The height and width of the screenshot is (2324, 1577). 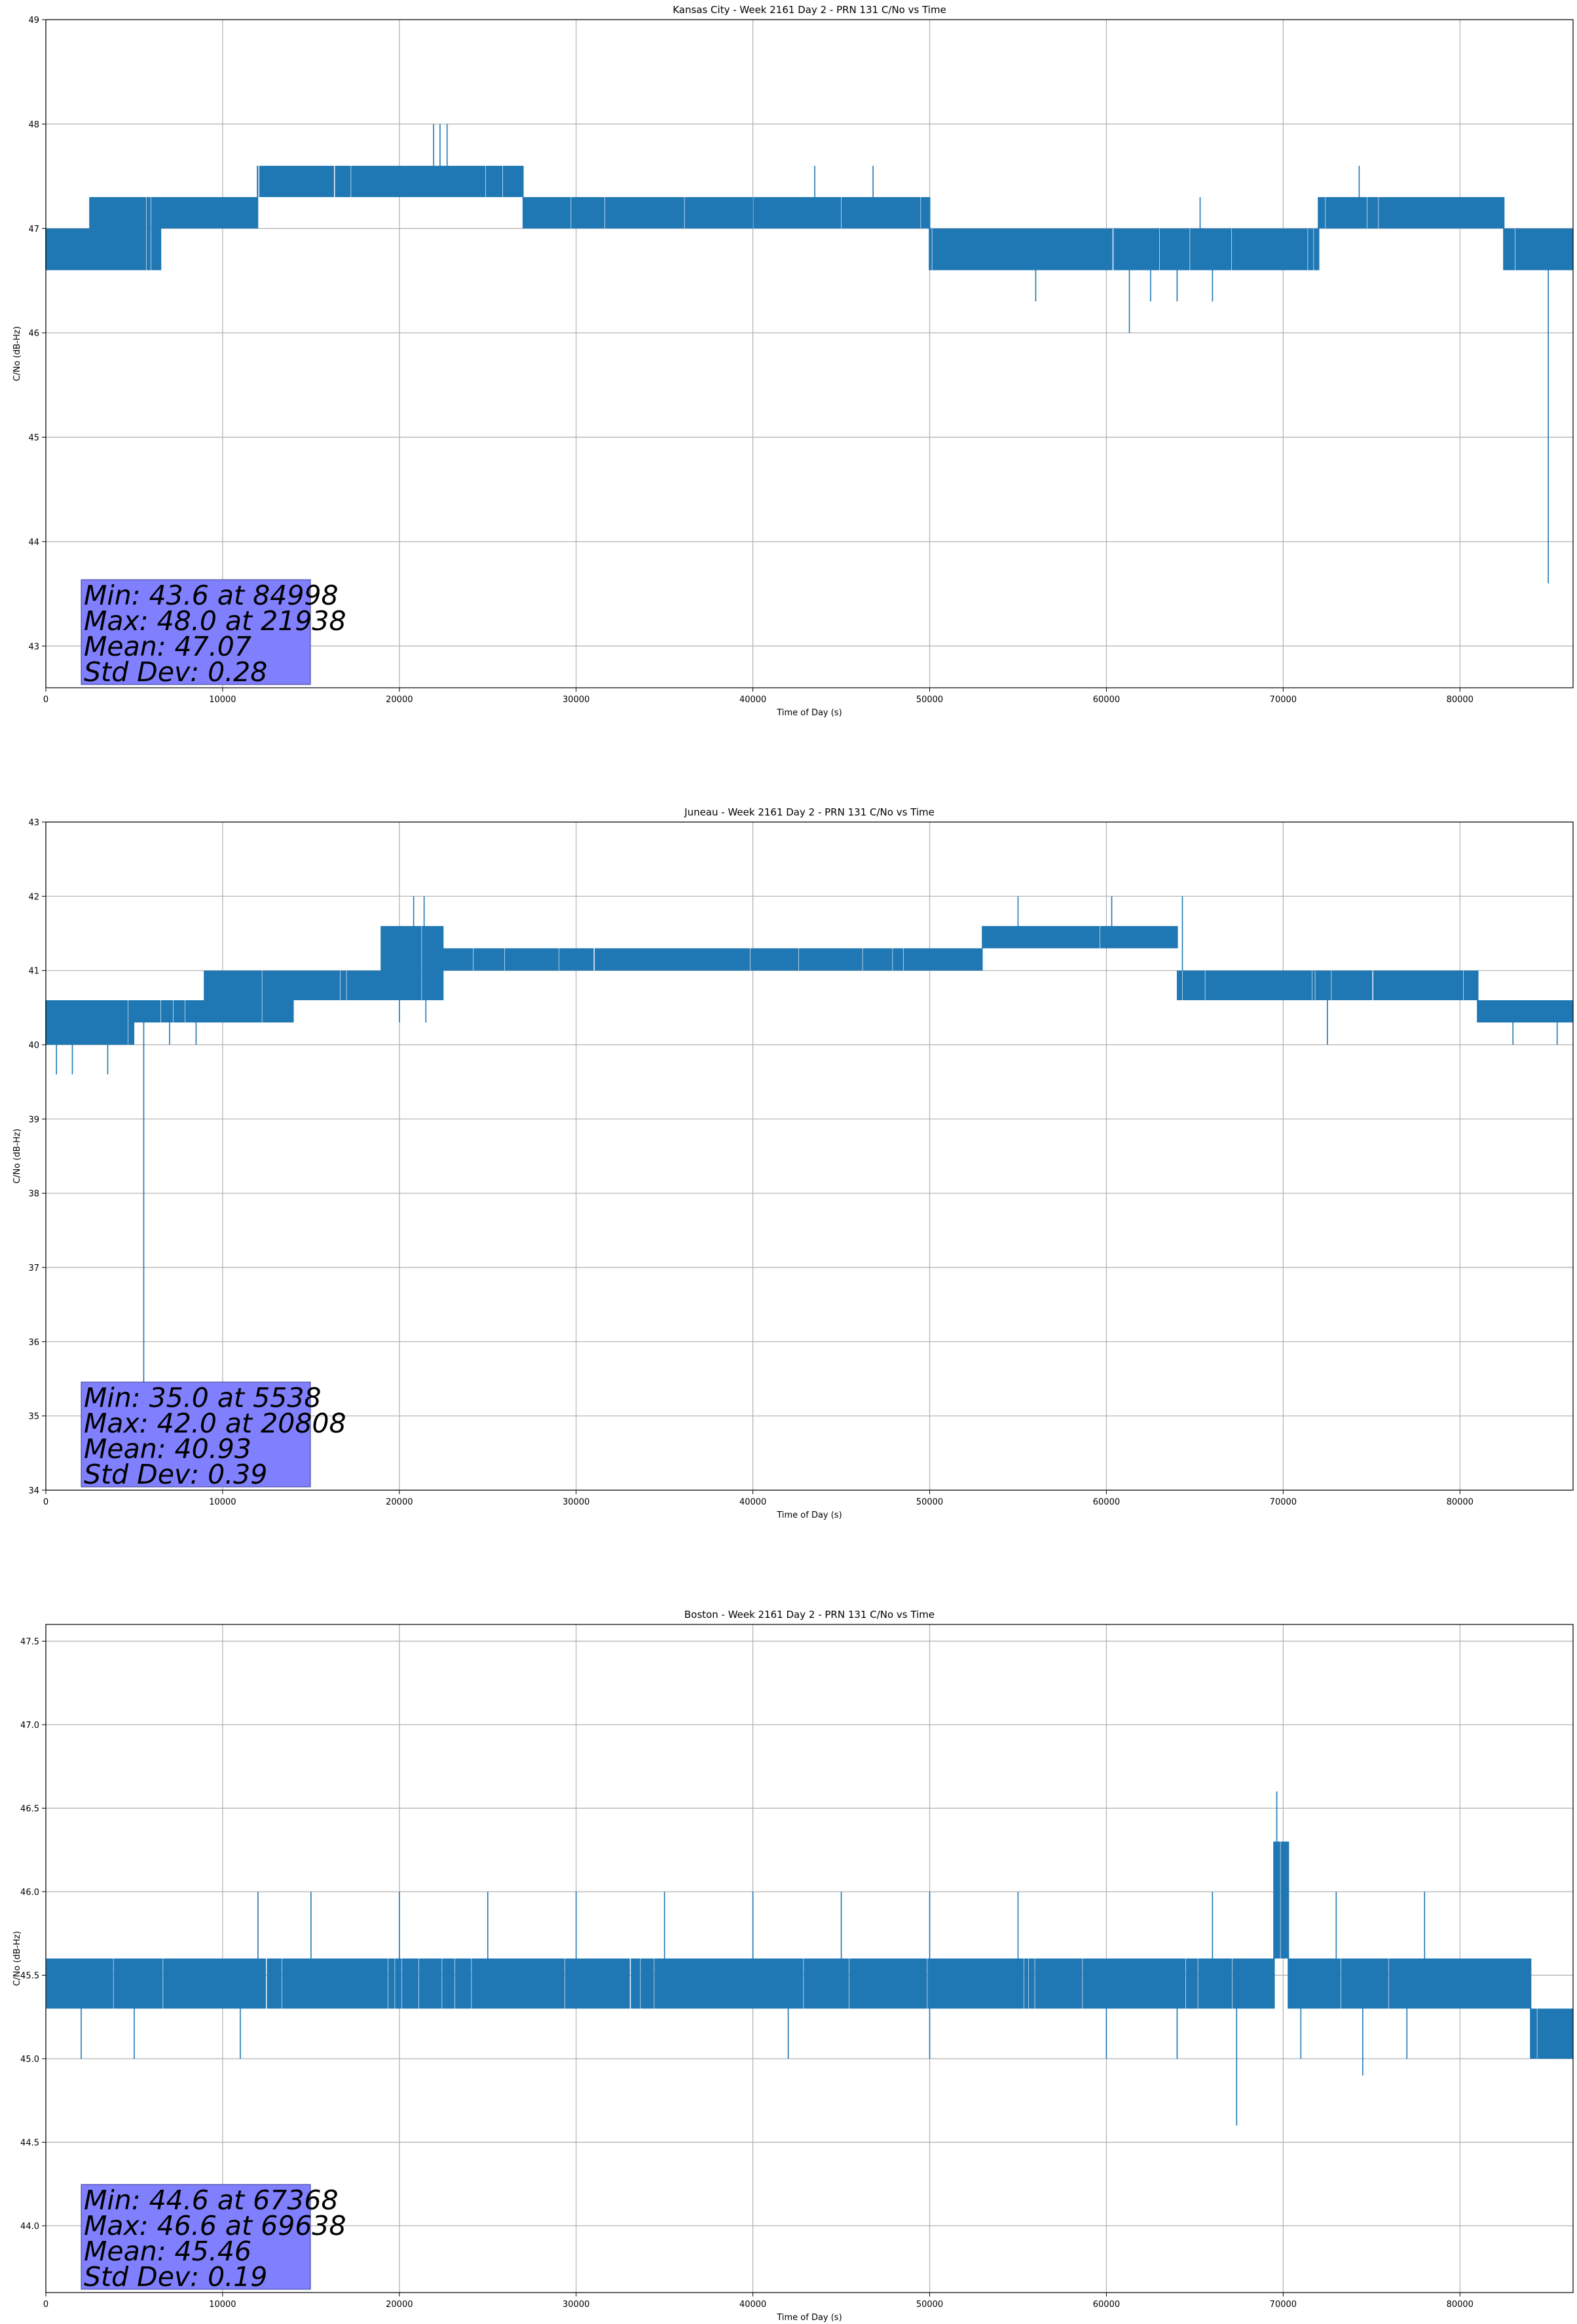 What do you see at coordinates (33, 1342) in the screenshot?
I see `y-tick-label: 36` at bounding box center [33, 1342].